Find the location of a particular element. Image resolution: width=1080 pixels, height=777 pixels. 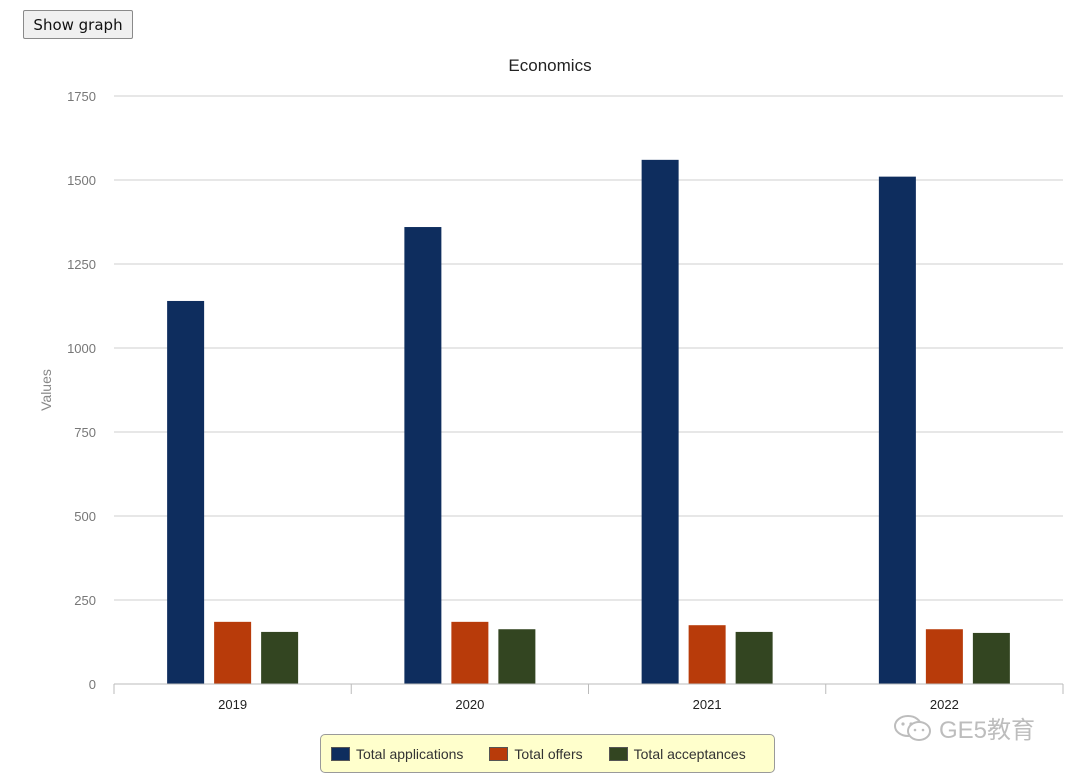

y-tick-label: 1750 is located at coordinates (81, 96).